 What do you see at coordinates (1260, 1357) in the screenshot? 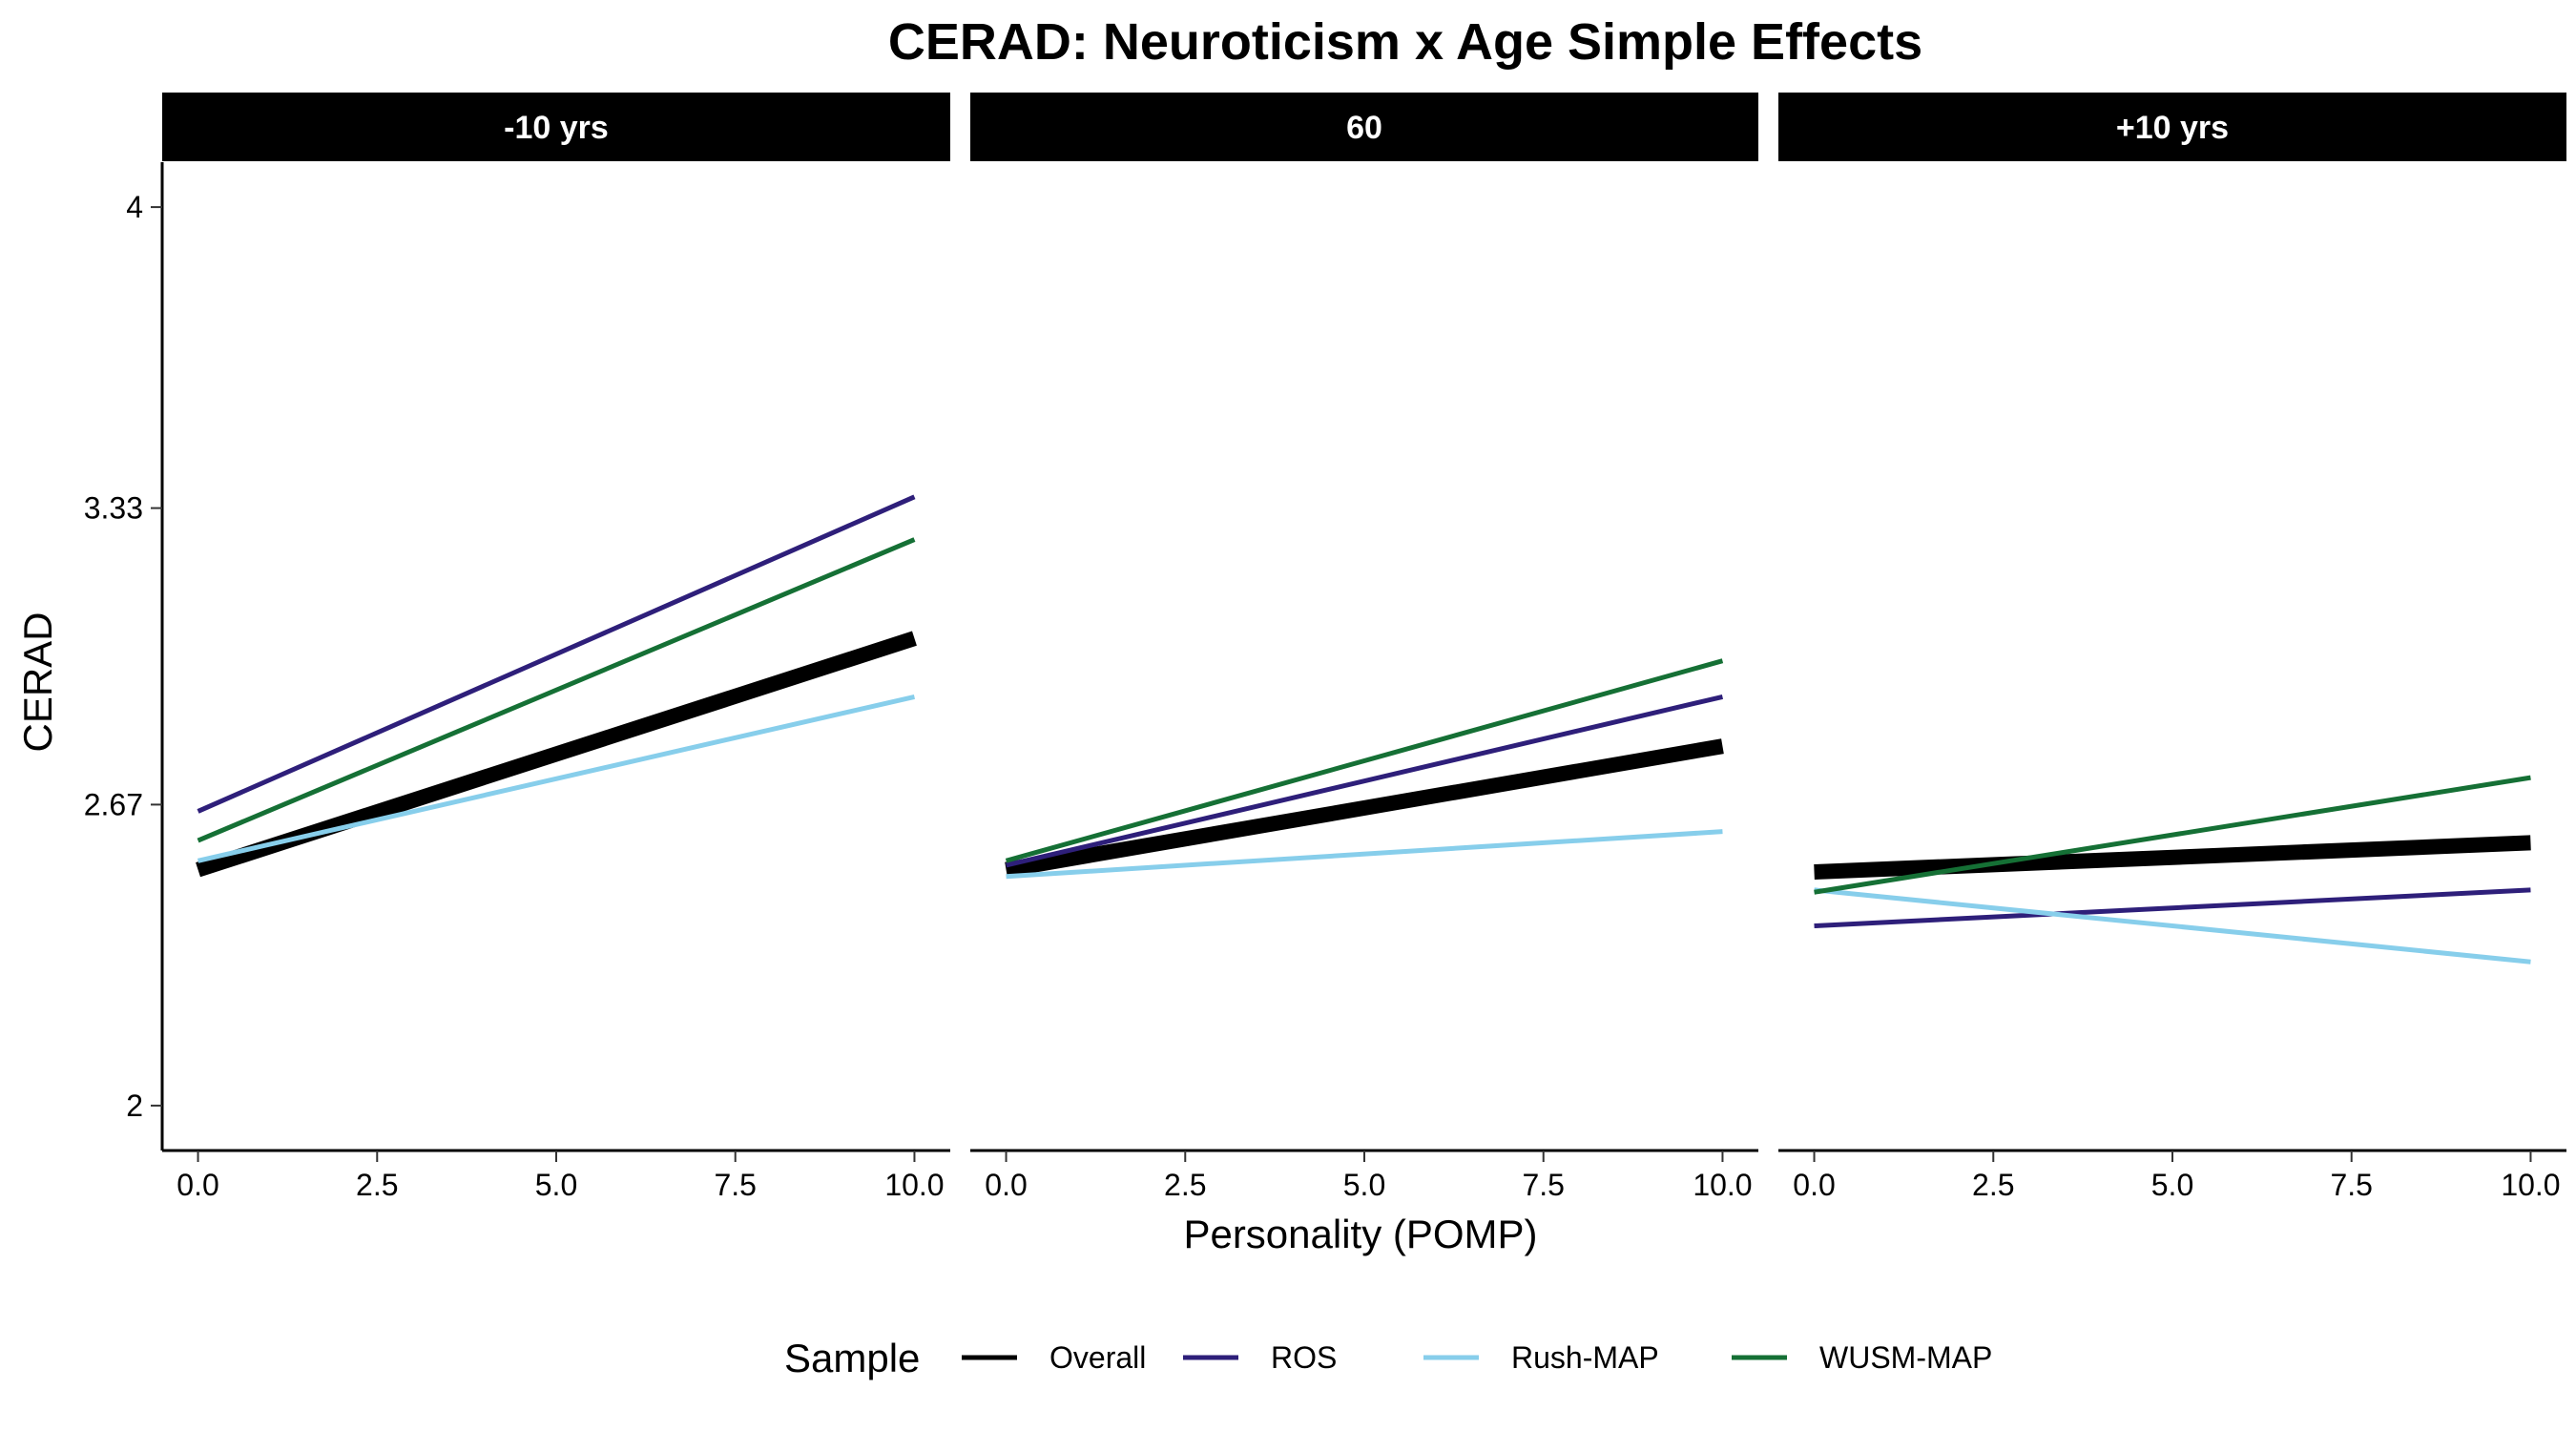
I see `legend-item-ros: ROS` at bounding box center [1260, 1357].